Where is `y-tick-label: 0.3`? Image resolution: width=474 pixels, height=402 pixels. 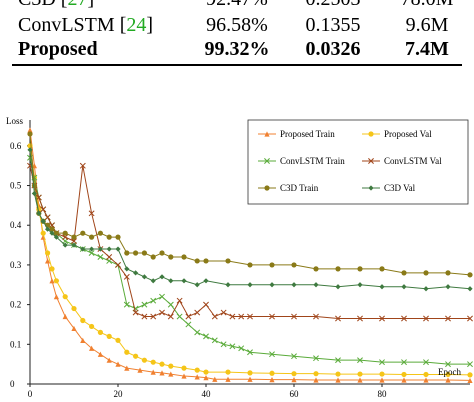
y-tick-label: 0.3 is located at coordinates (16, 265).